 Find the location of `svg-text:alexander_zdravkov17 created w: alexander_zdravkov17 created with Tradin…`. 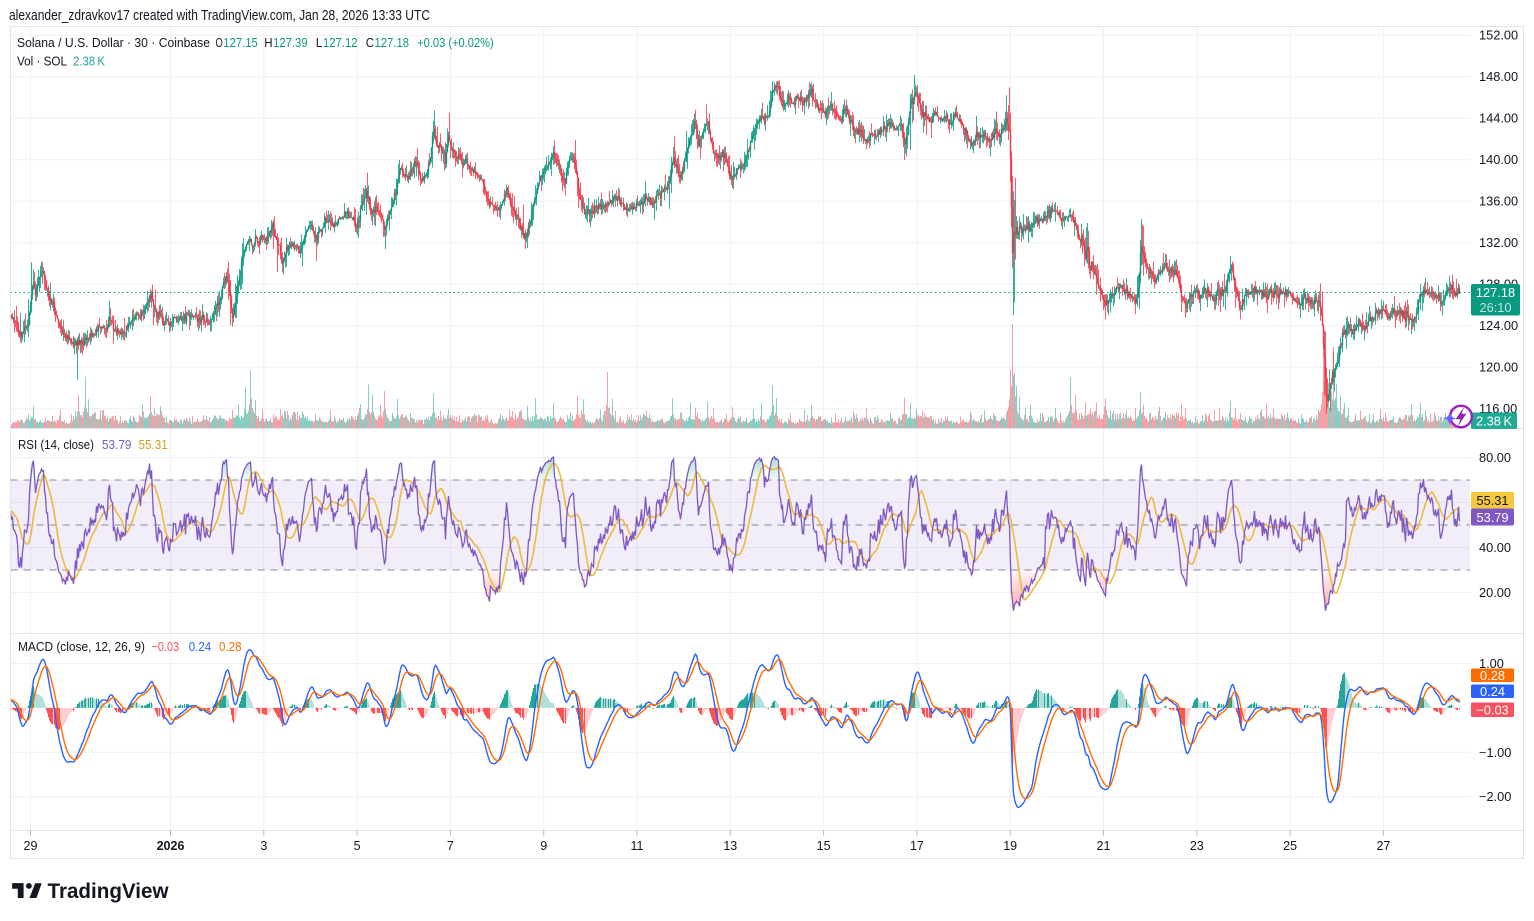

svg-text:alexander_zdravkov17 created w: alexander_zdravkov17 created with Tradin… is located at coordinates (219, 15).